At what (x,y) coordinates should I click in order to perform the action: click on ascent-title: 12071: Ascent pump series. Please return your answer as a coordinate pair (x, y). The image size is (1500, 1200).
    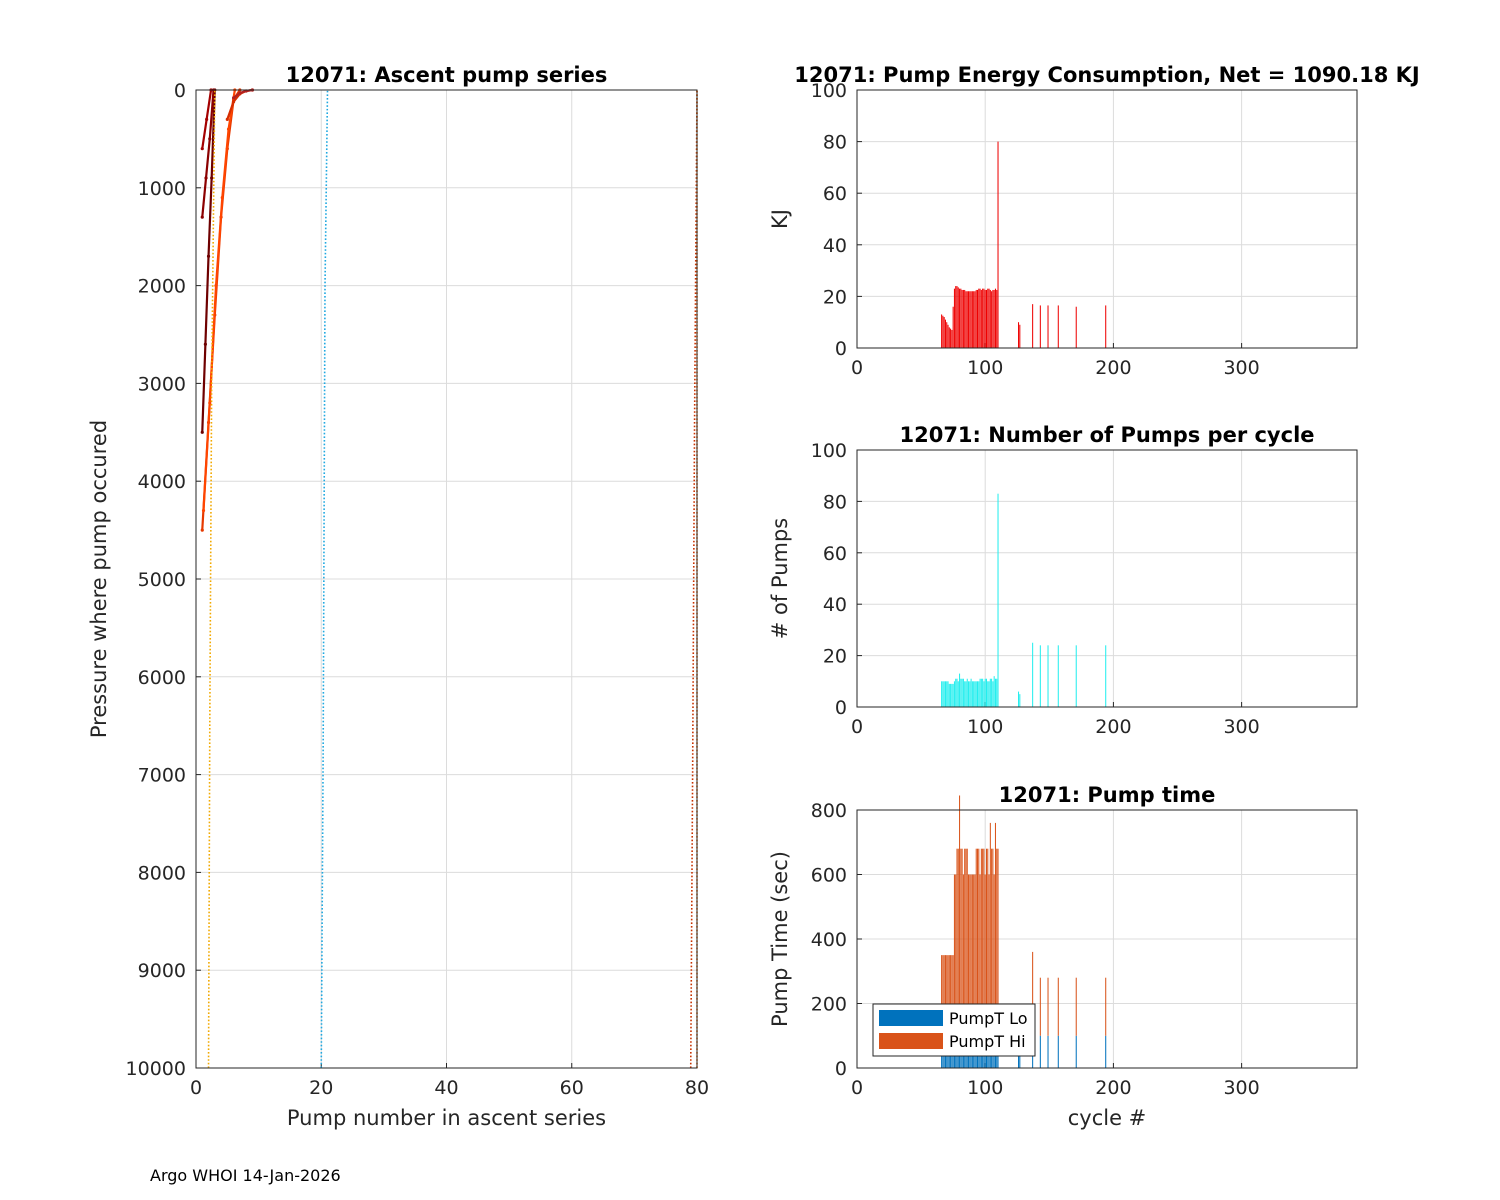
    Looking at the image, I should click on (447, 75).